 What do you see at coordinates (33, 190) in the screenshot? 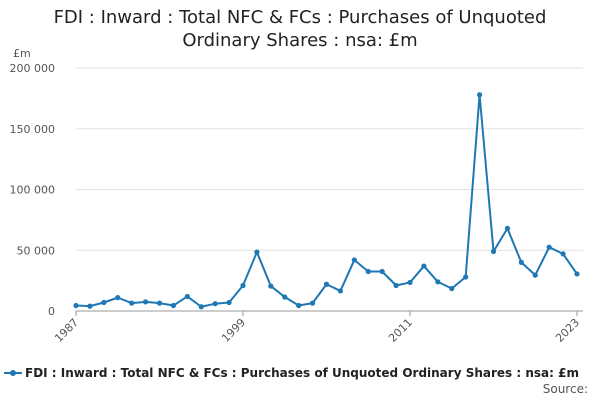
I see `y-tick-label: 100 000` at bounding box center [33, 190].